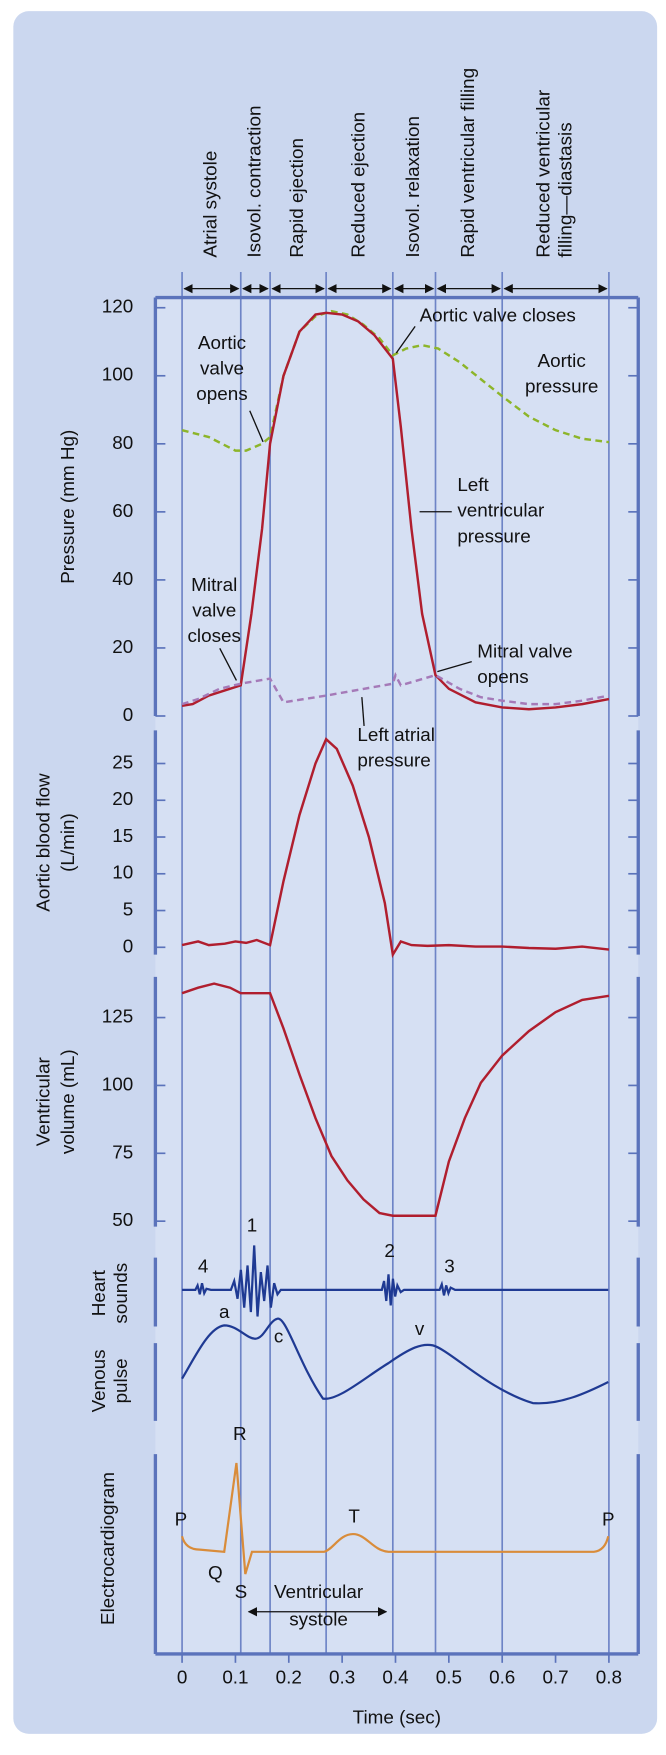 The height and width of the screenshot is (1755, 666). I want to click on x-tick-label: 0.2, so click(289, 1676).